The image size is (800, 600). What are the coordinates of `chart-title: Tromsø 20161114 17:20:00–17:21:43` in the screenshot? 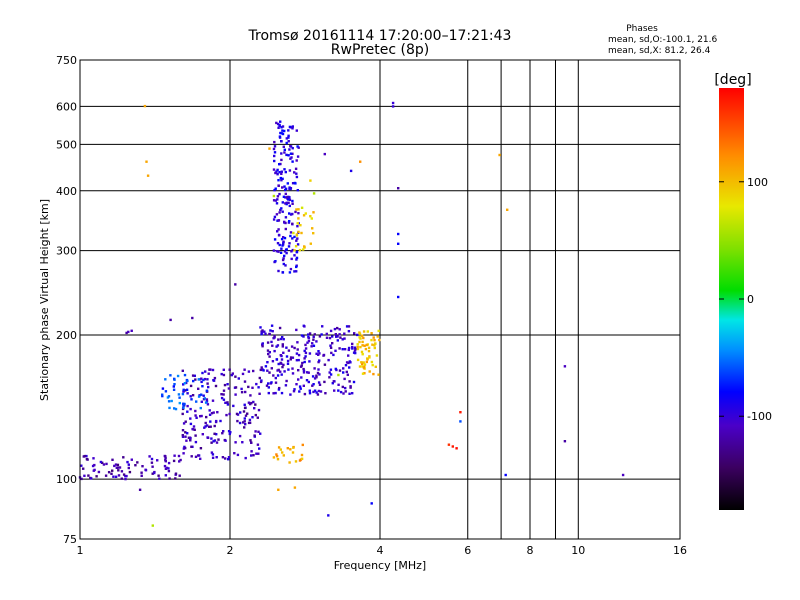 It's located at (380, 36).